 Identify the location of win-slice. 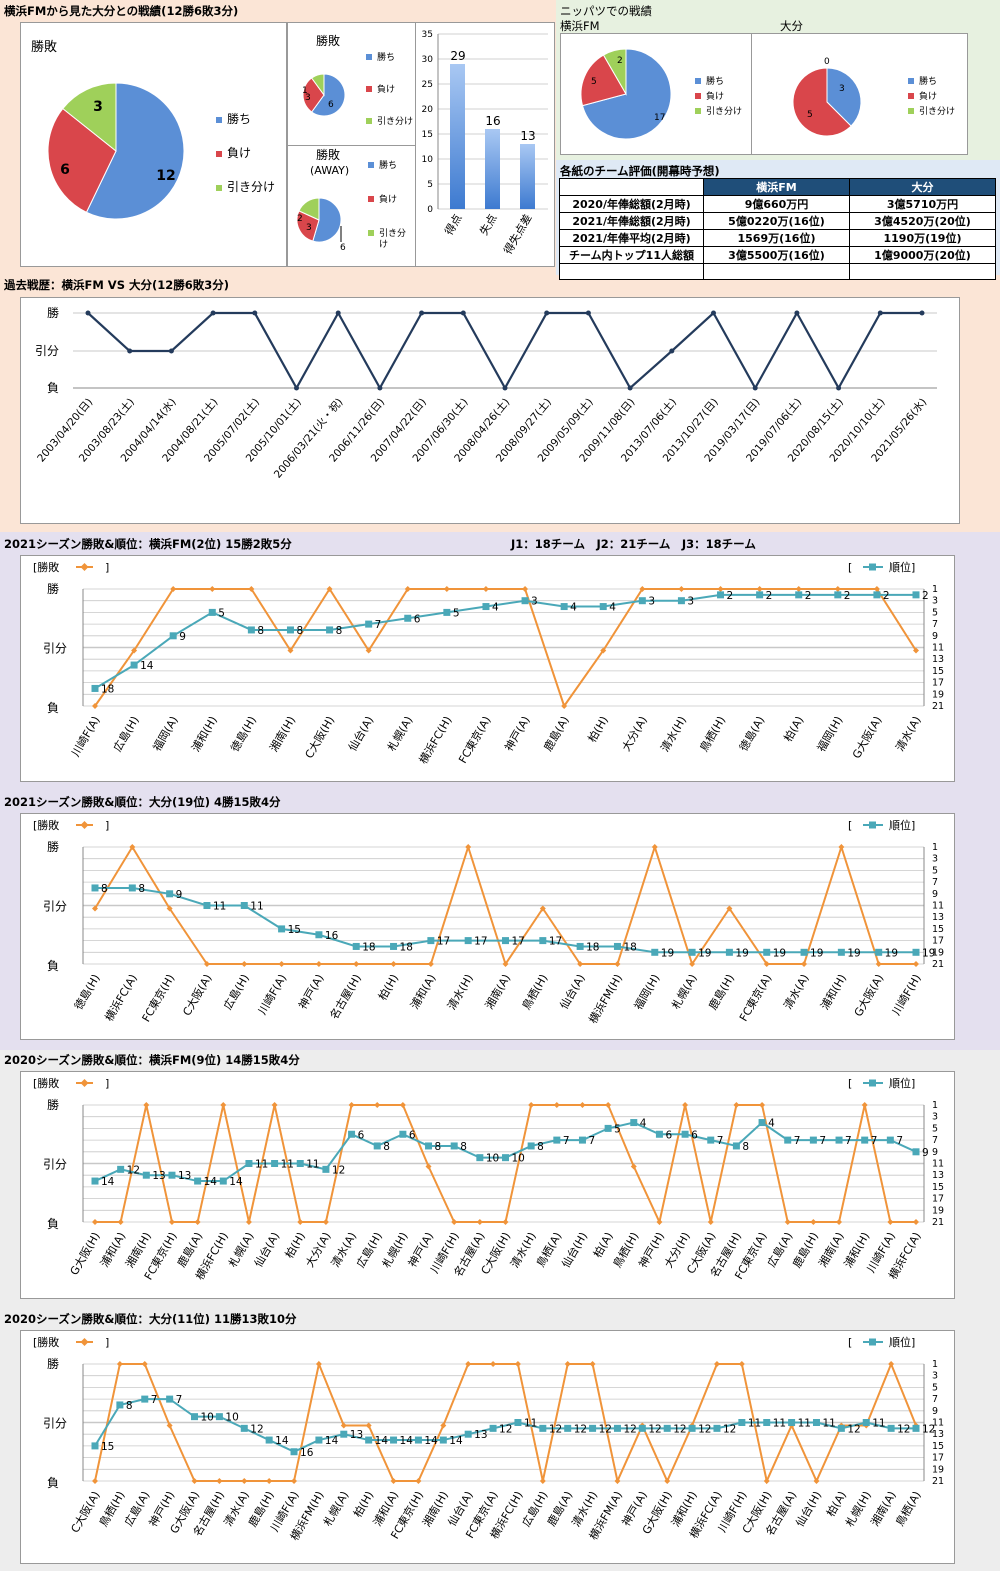
(135, 151).